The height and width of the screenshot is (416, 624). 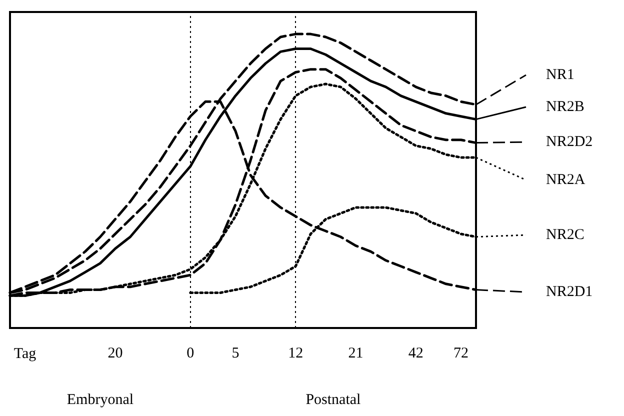 What do you see at coordinates (333, 400) in the screenshot?
I see `text: Postnatal` at bounding box center [333, 400].